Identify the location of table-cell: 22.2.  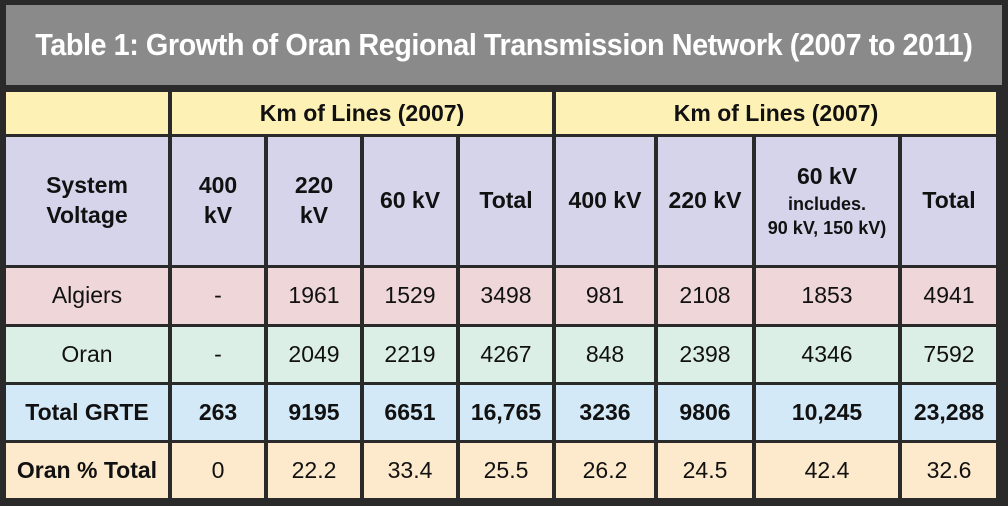
(314, 470).